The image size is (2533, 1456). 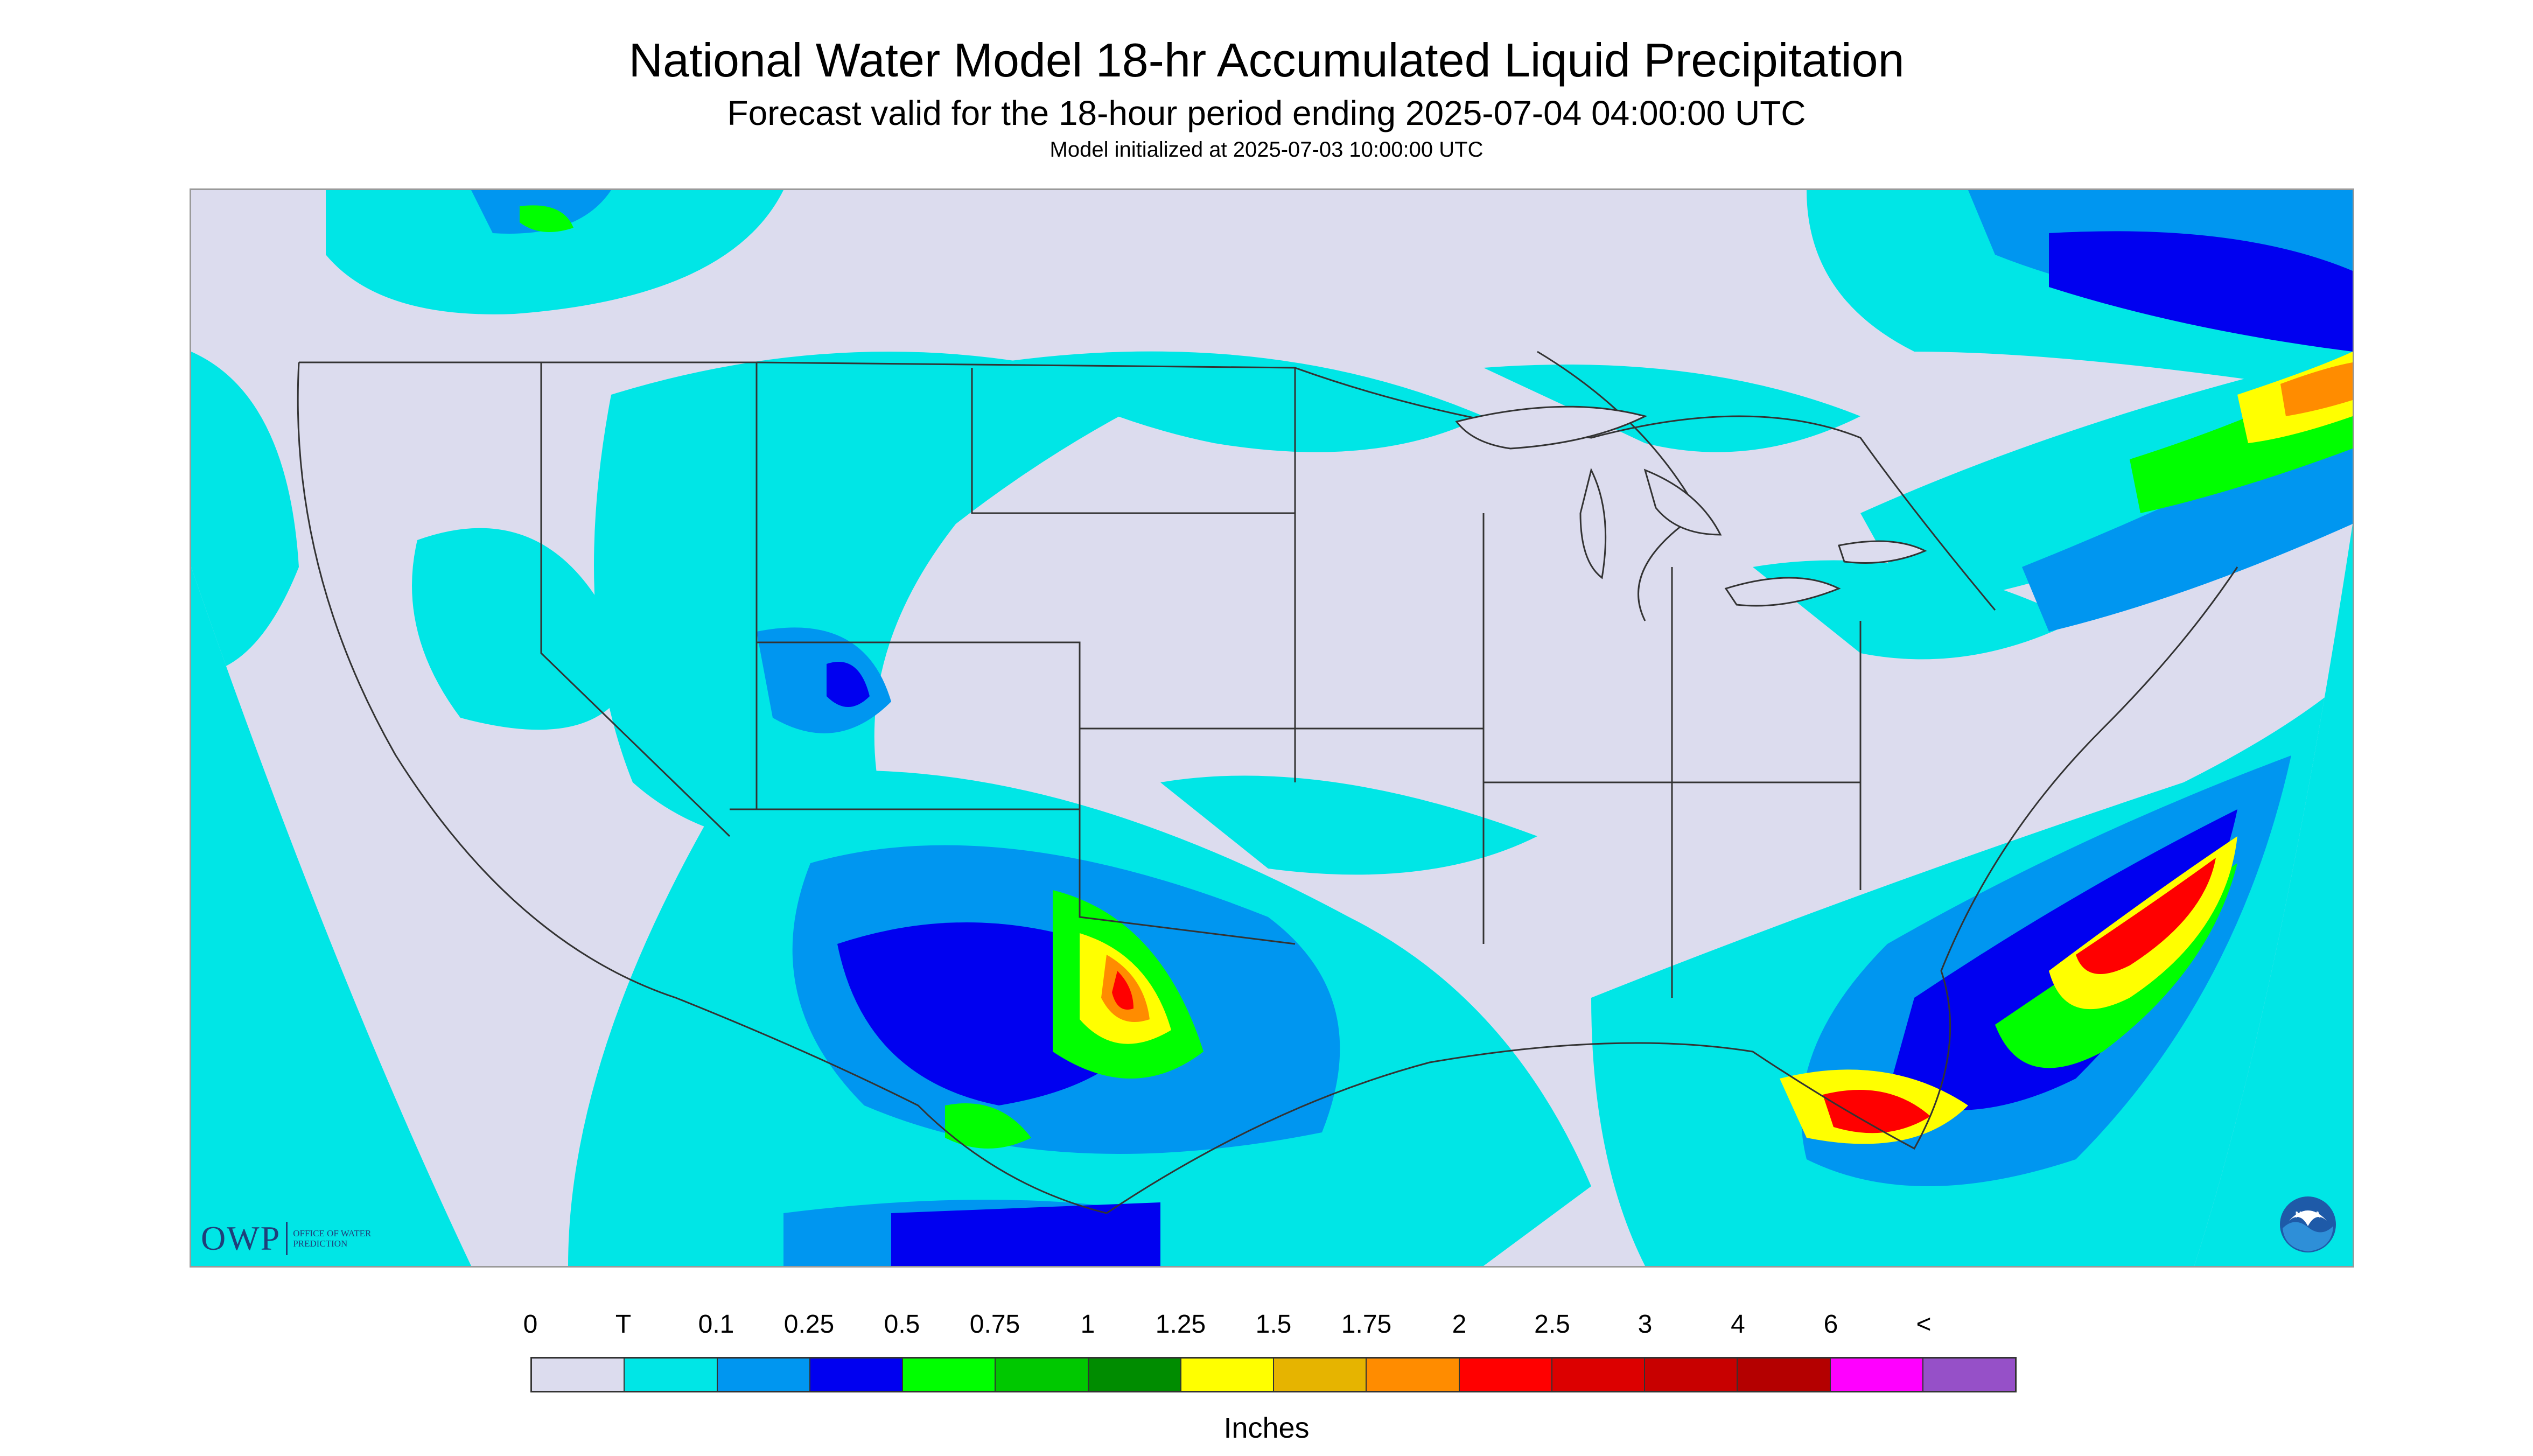 I want to click on legend-labels: 0 T 0.1 0.25 0.5 0.75 1 1.25 1.5 1.75 2 2.5 3 4 6 <, so click(x=1266, y=1326).